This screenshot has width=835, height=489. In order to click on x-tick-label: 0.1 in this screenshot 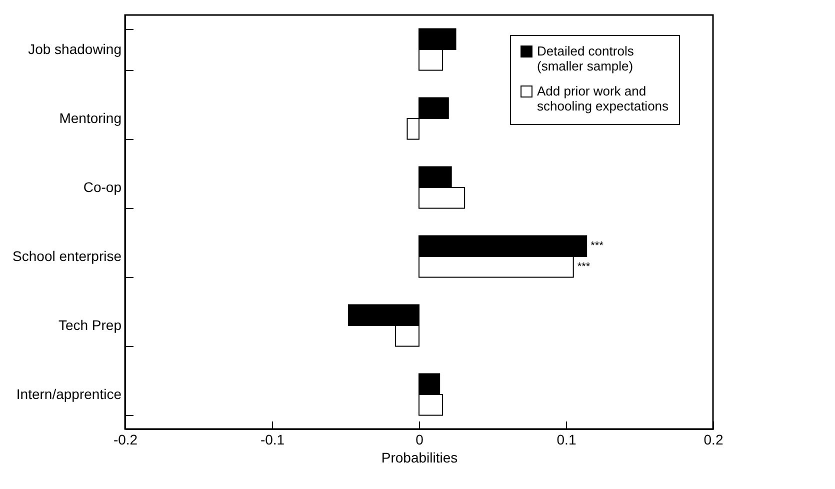, I will do `click(566, 440)`.